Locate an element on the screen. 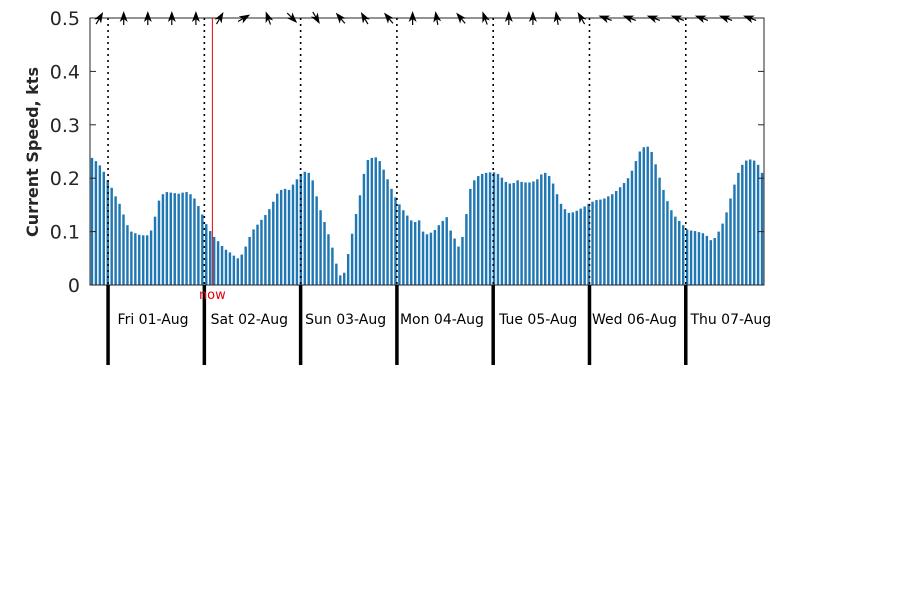 This screenshot has height=604, width=900. day-label: Wed 06-Aug is located at coordinates (634, 320).